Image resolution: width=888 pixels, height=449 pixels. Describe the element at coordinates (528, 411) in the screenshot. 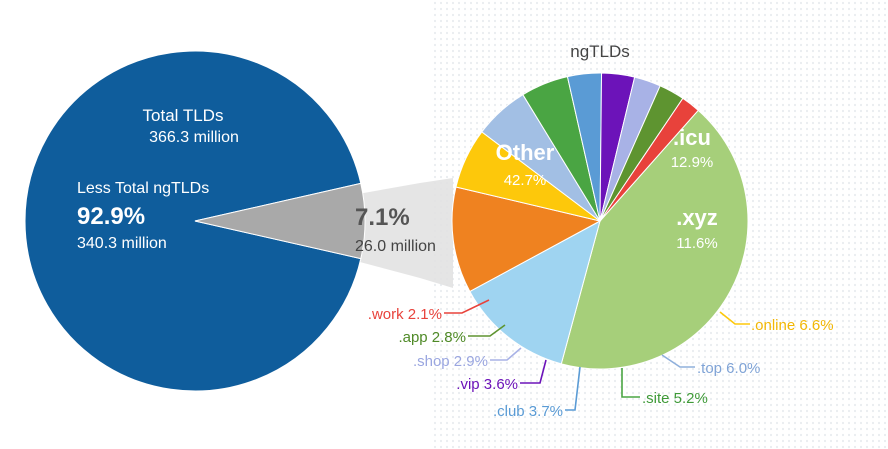

I see `club-label: .club 3.7%` at that location.